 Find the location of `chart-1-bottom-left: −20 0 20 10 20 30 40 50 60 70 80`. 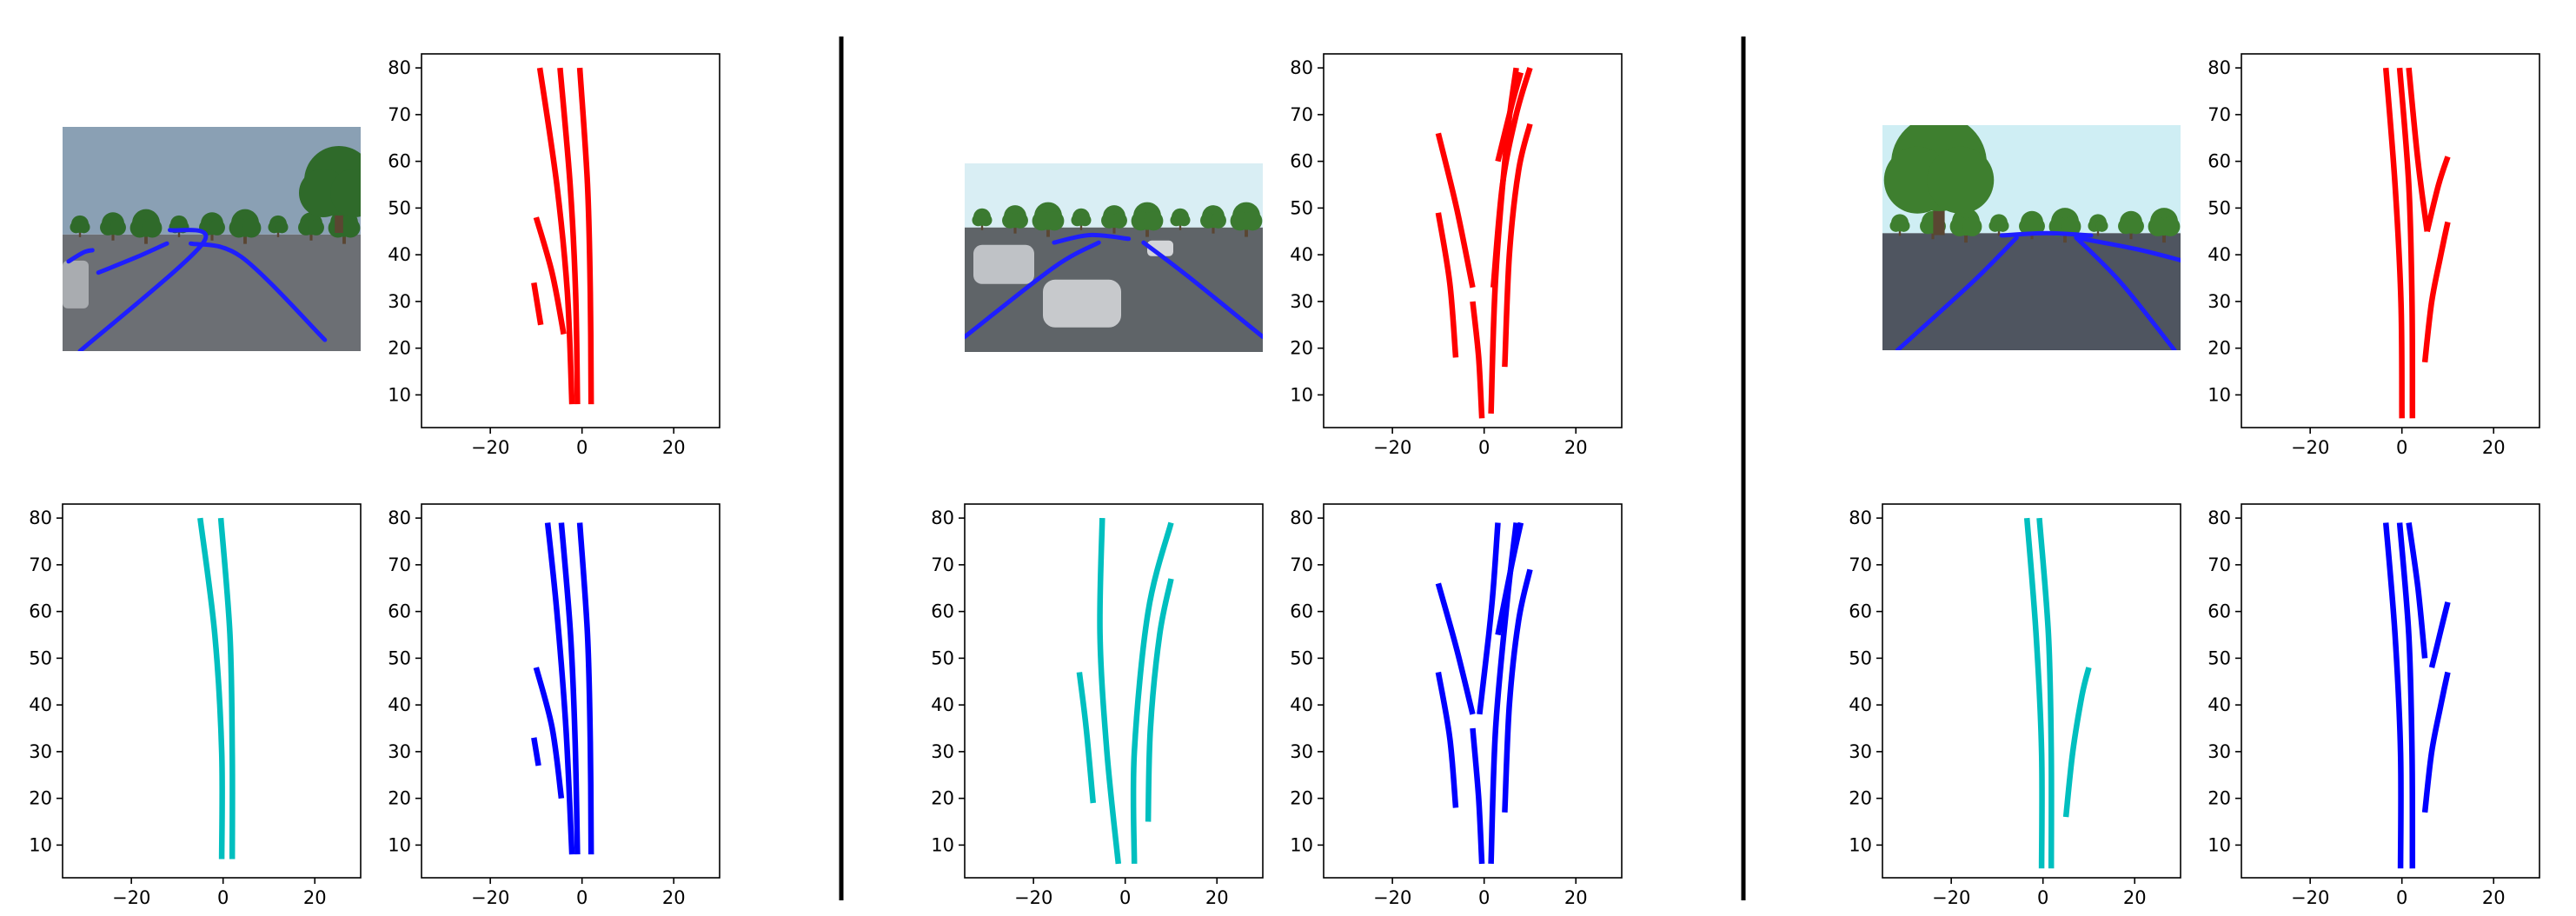

chart-1-bottom-left: −20 0 20 10 20 30 40 50 60 70 80 is located at coordinates (195, 705).